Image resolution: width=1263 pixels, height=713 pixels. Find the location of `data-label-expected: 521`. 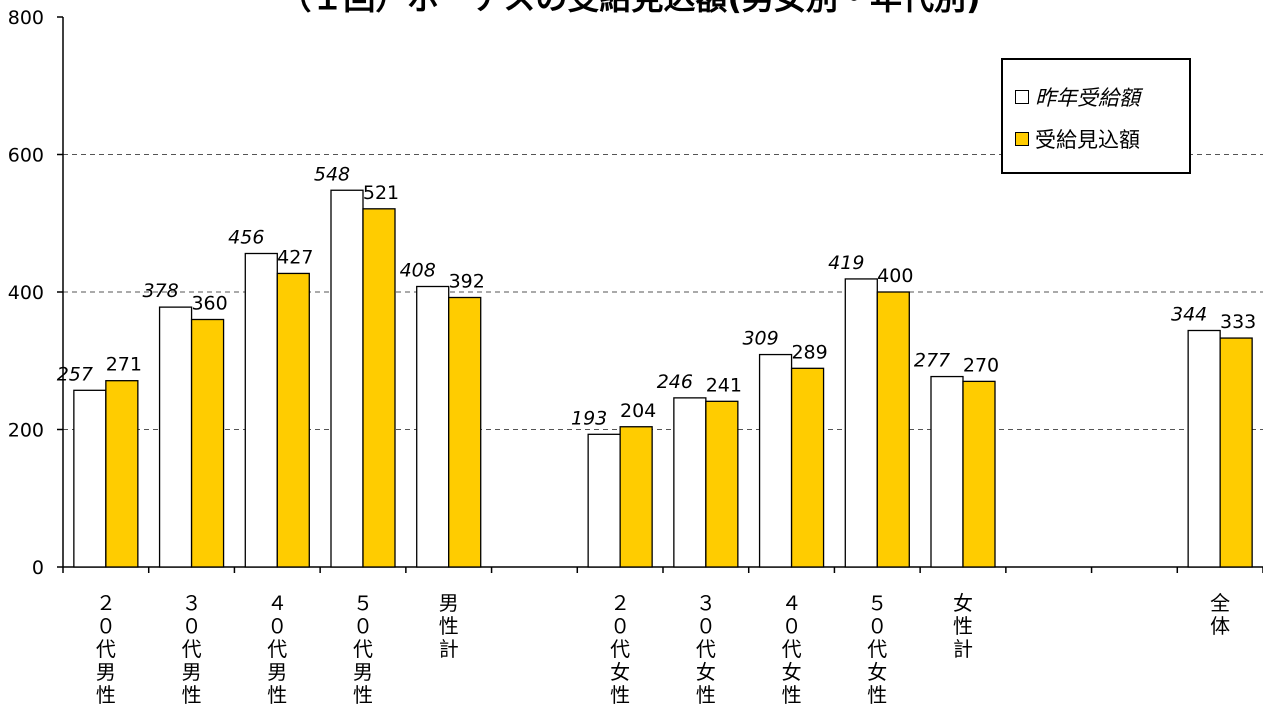

data-label-expected: 521 is located at coordinates (381, 193).